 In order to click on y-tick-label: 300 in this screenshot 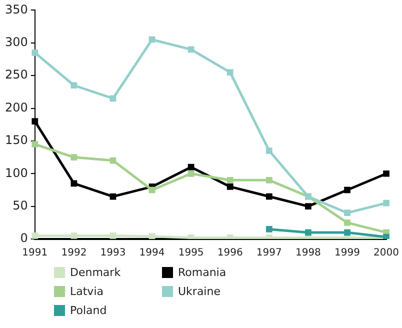, I will do `click(16, 42)`.